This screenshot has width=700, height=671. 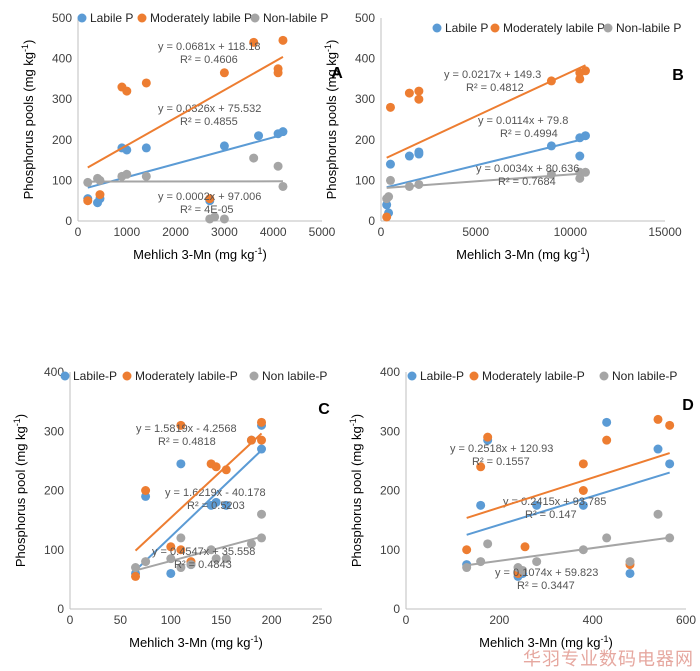 I want to click on legend-label: Labile P, so click(x=111, y=18).